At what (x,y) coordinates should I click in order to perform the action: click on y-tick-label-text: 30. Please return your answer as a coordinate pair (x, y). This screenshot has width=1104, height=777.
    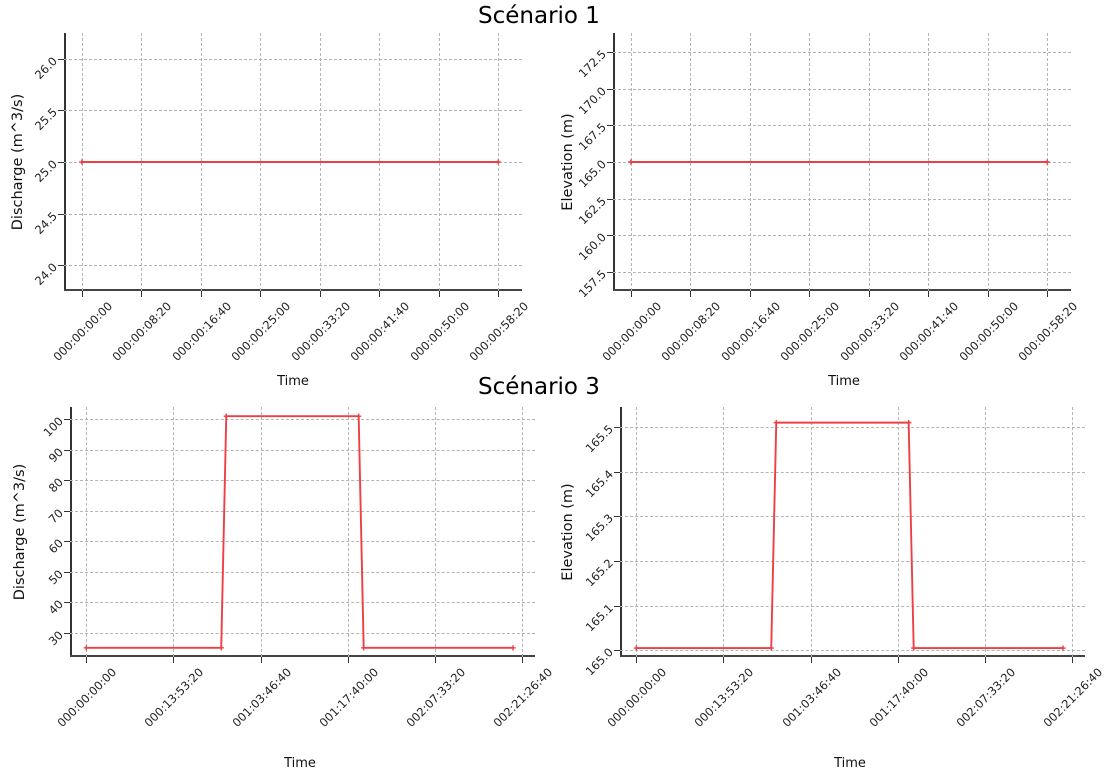
    Looking at the image, I should click on (55, 637).